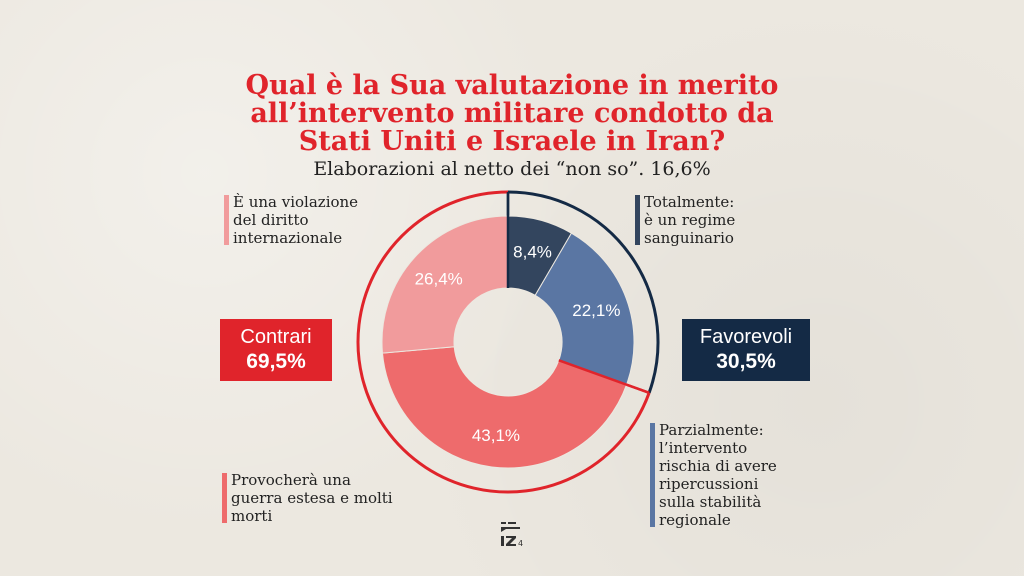 The image size is (1024, 576). I want to click on title-line-2: all’intervento militare condotto da, so click(512, 113).